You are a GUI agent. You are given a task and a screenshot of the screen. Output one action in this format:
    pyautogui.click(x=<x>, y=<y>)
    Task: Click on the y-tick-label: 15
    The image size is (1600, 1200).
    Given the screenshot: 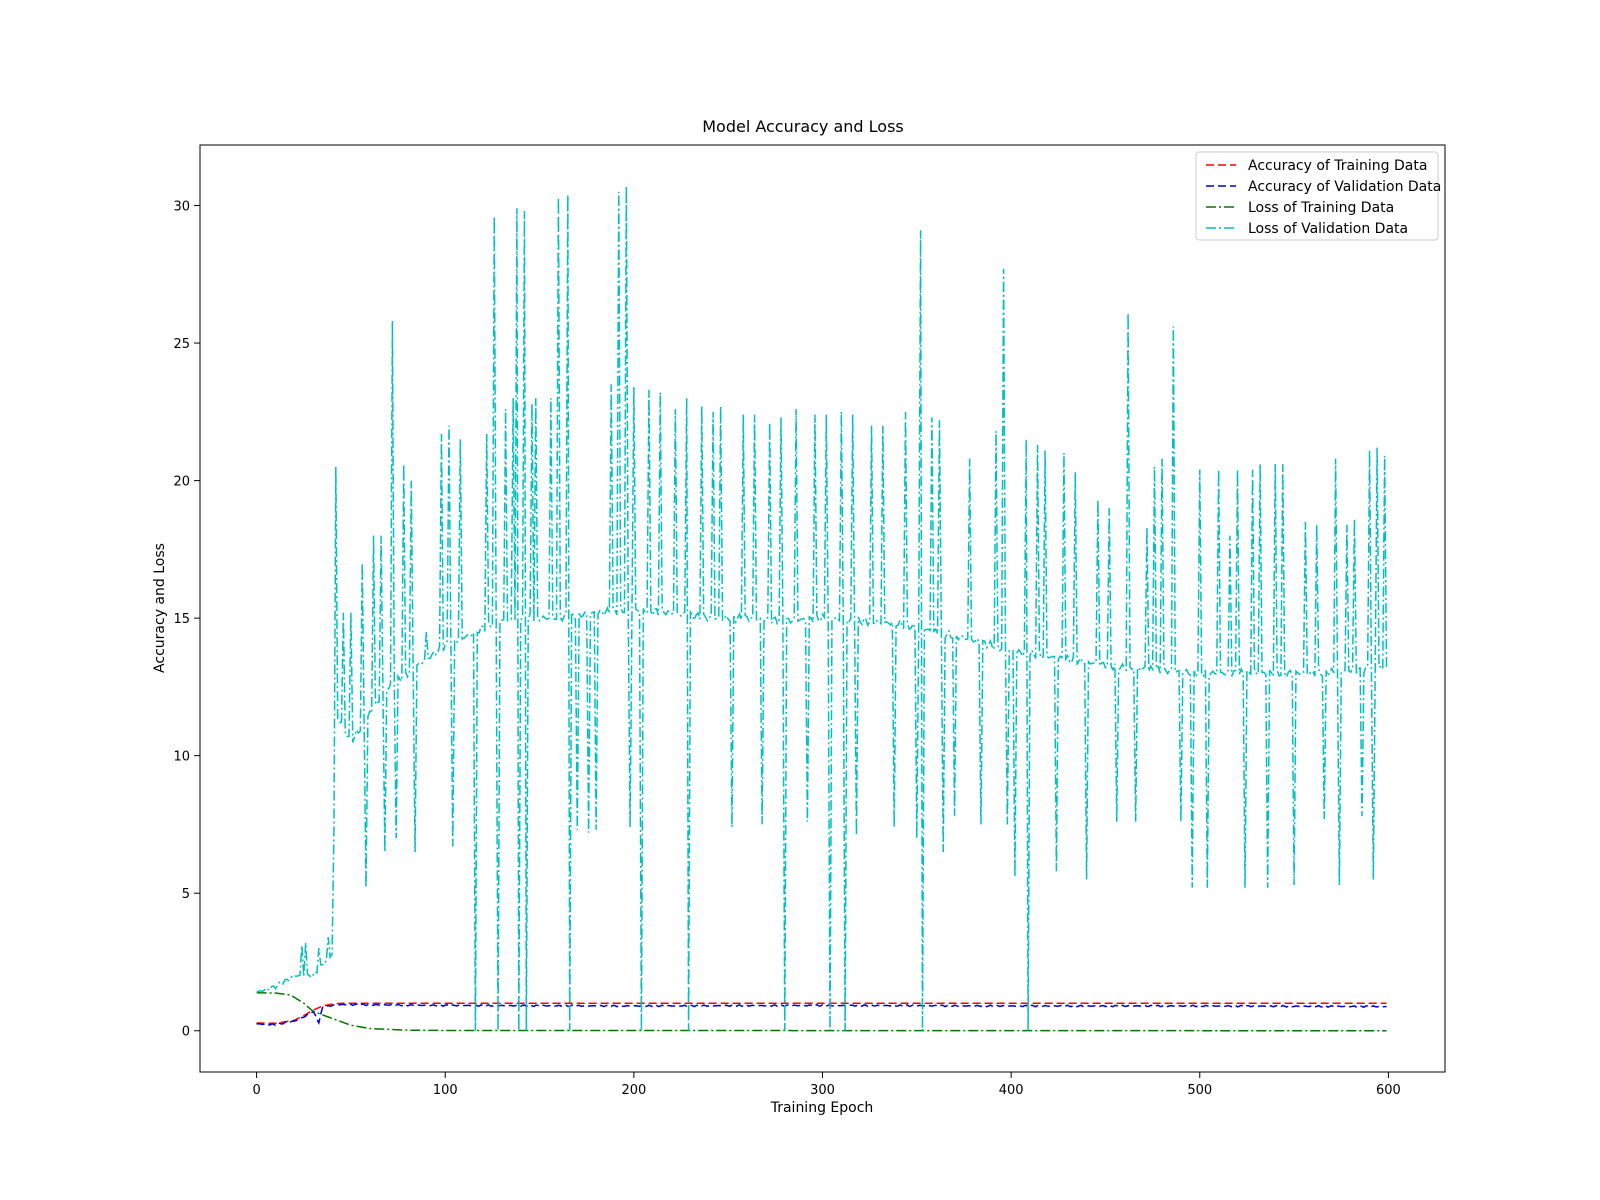 What is the action you would take?
    pyautogui.click(x=181, y=619)
    